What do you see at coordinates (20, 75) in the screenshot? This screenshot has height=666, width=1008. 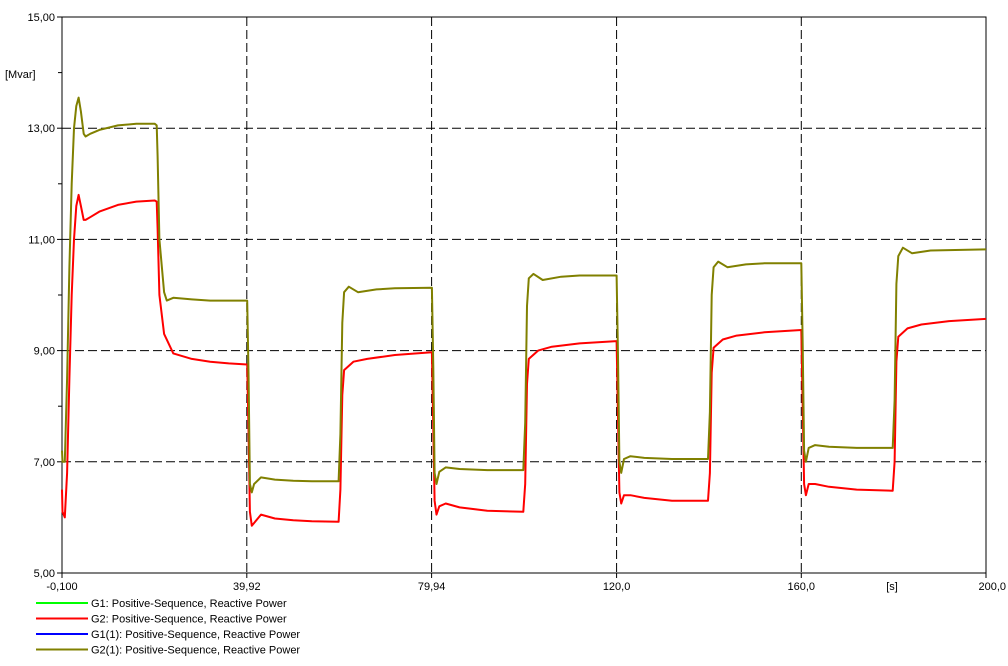 I see `y-unit-label: [Mvar]` at bounding box center [20, 75].